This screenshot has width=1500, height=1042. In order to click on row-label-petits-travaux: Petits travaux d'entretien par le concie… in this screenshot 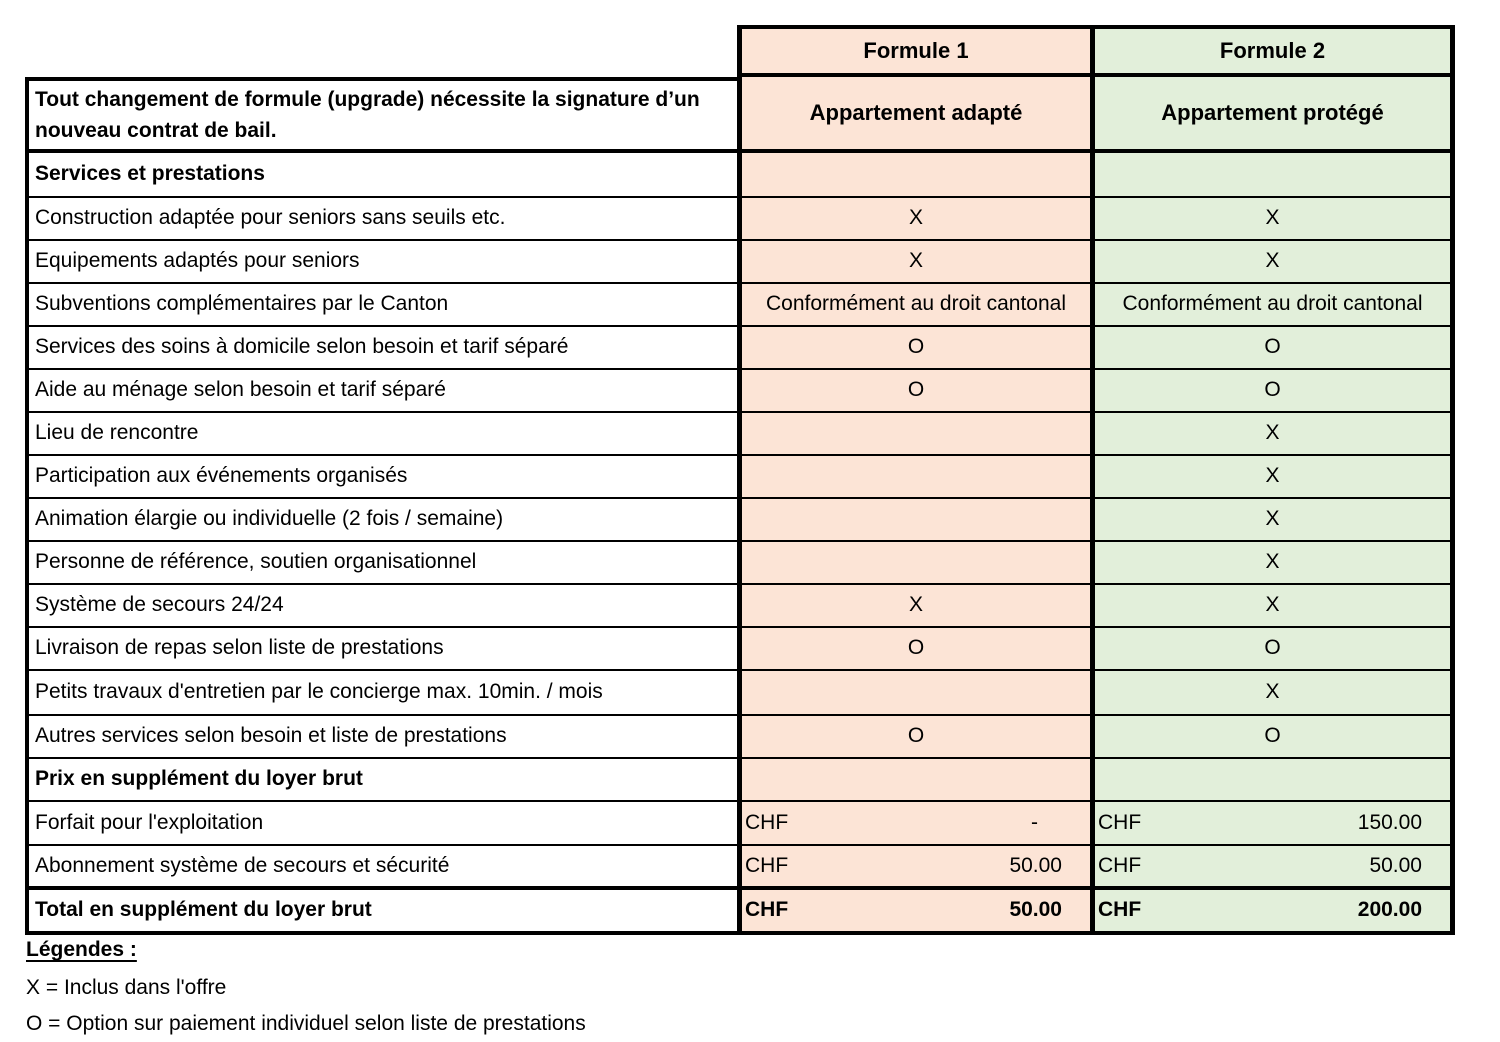, I will do `click(383, 693)`.